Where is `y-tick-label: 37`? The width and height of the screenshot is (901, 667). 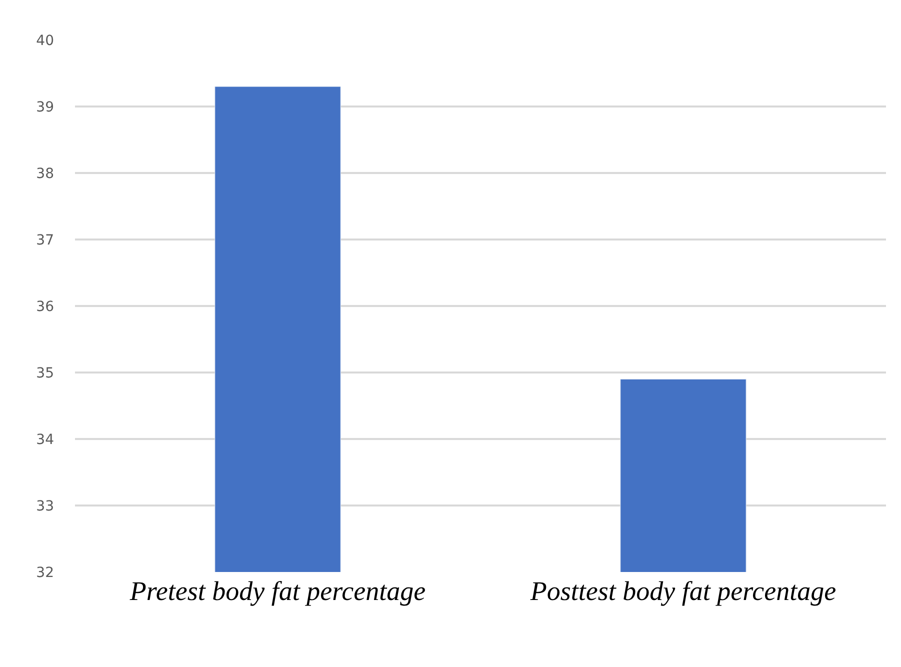 y-tick-label: 37 is located at coordinates (45, 240).